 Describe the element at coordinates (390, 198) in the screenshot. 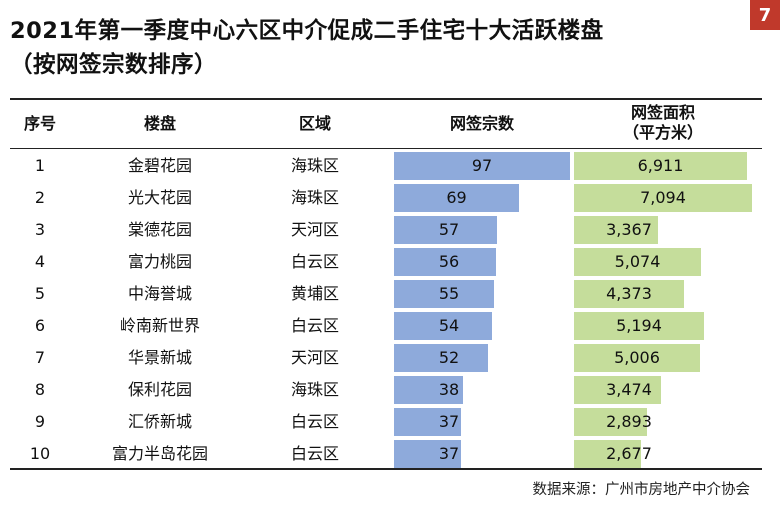

I see `table-row: 2 光大花园 海珠区 69 7,094` at that location.